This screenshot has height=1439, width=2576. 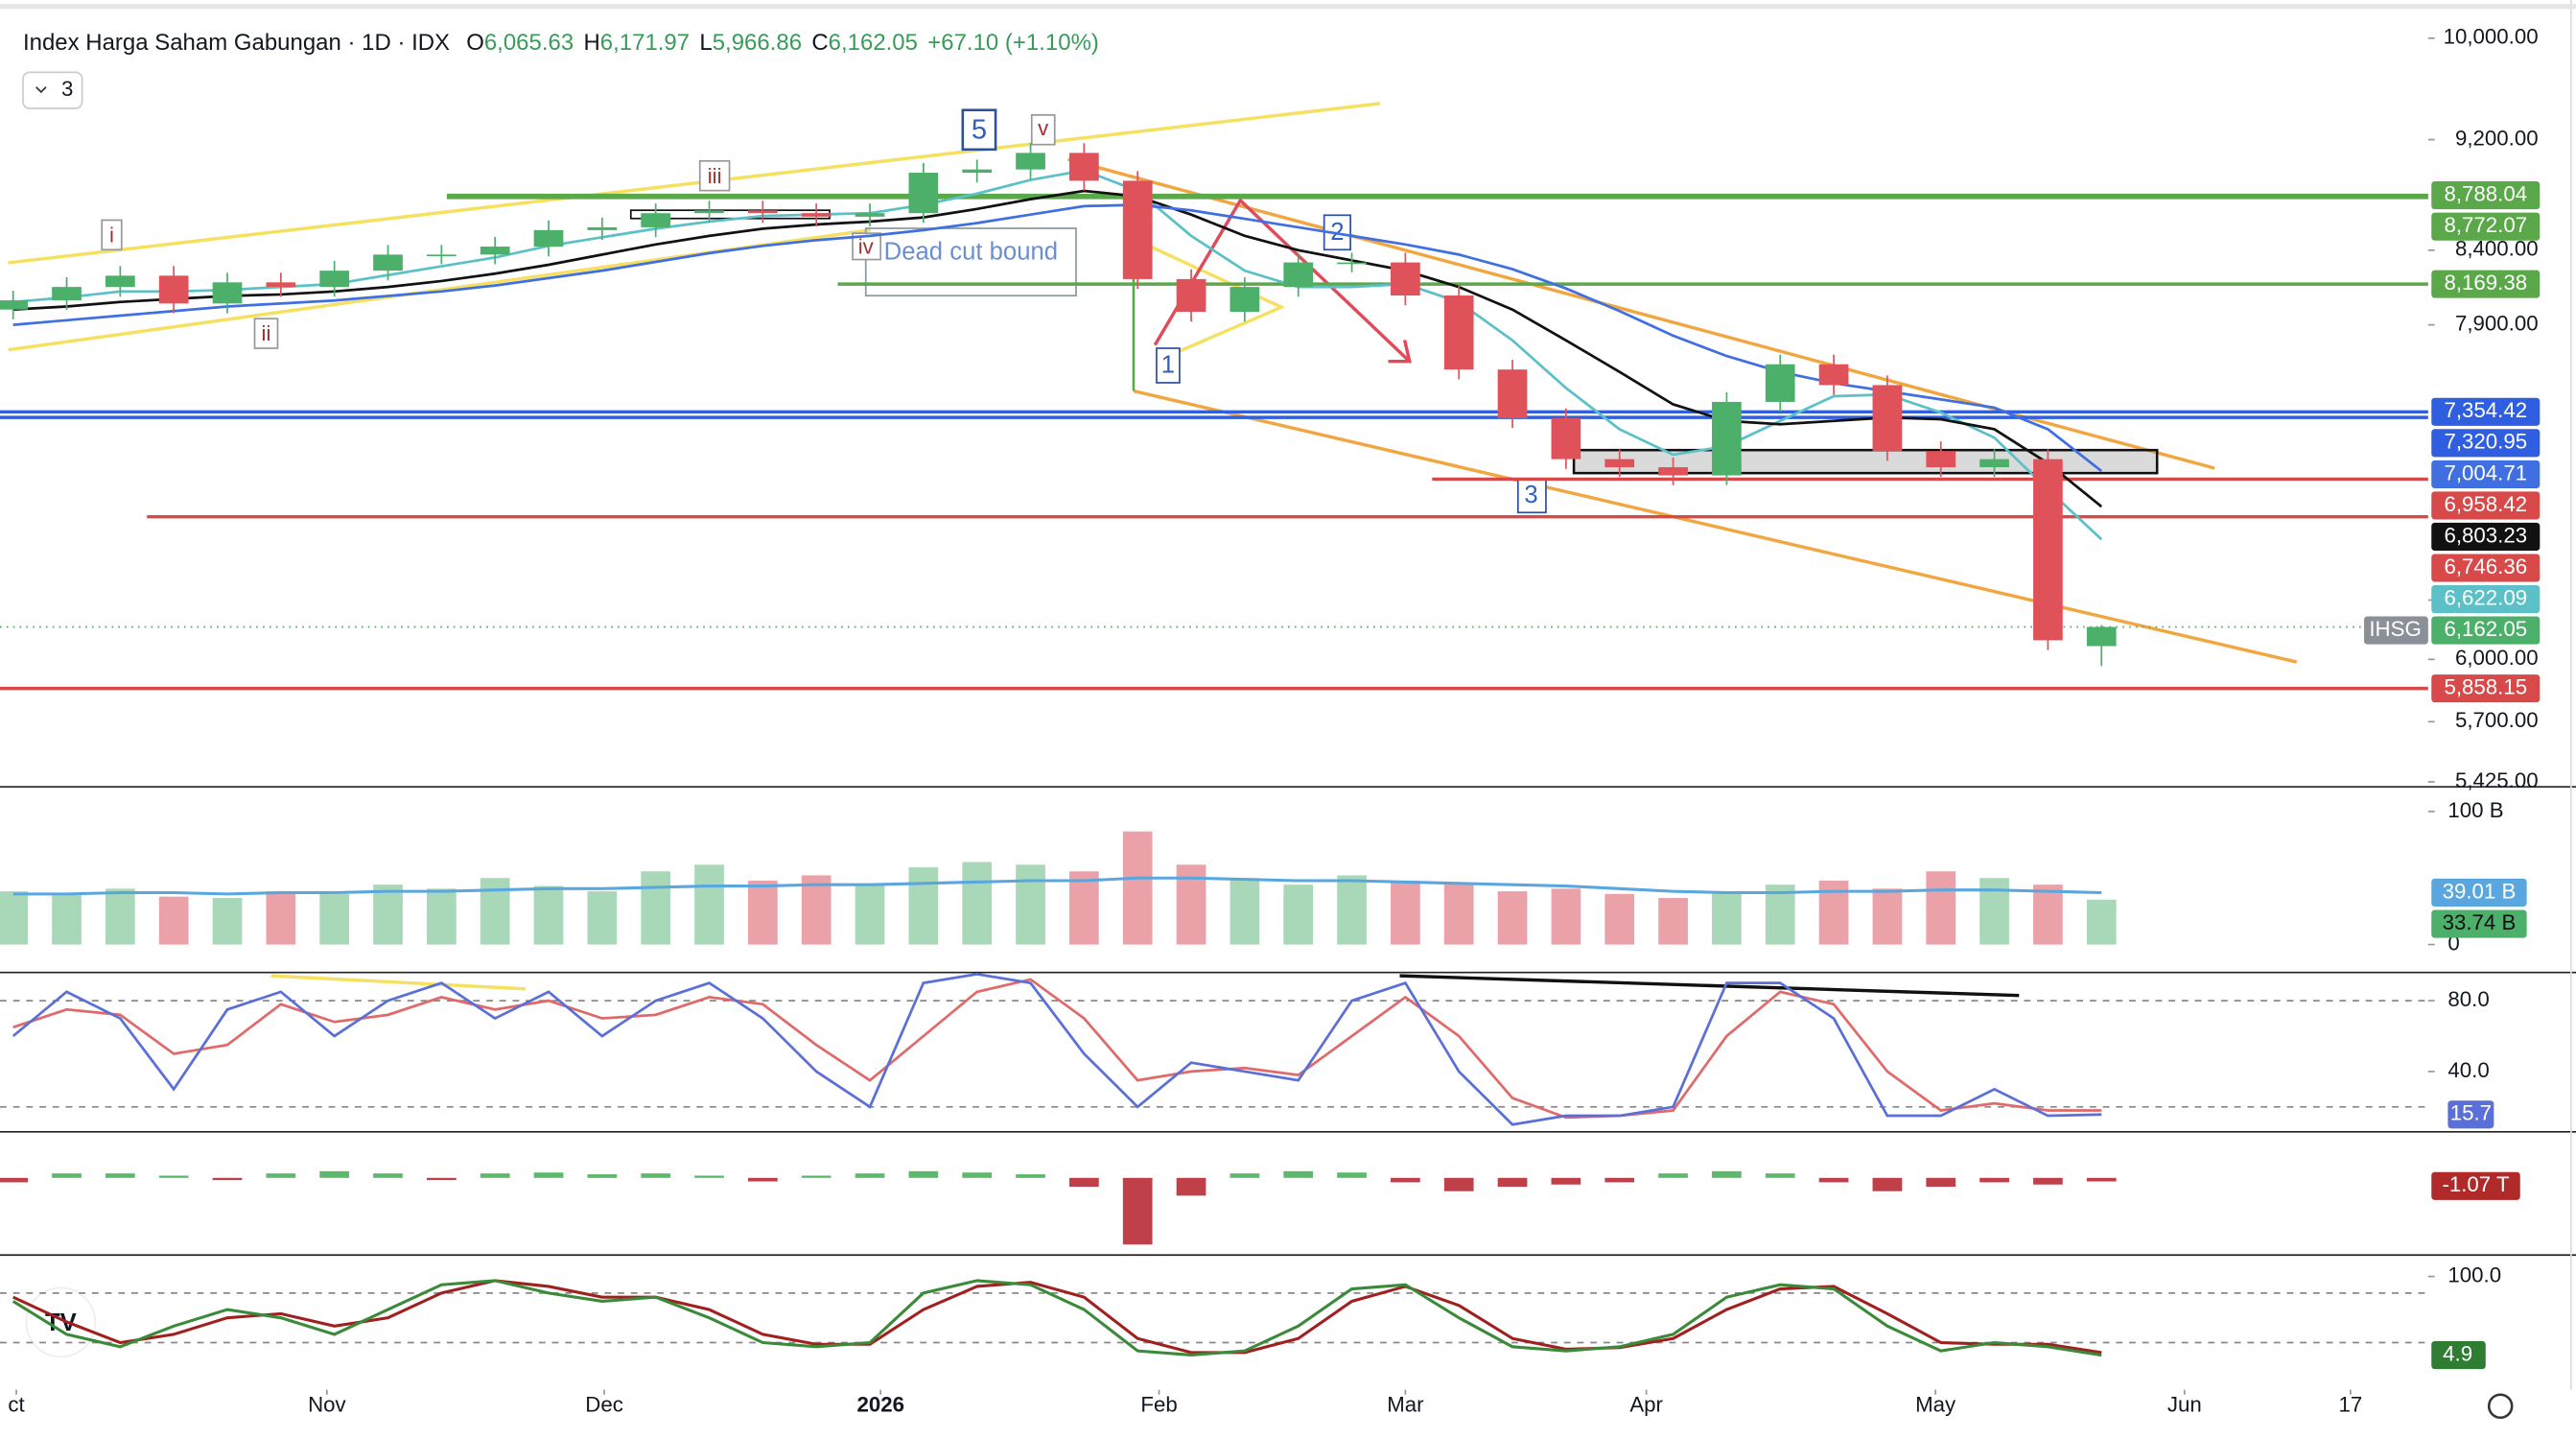 What do you see at coordinates (705, 44) in the screenshot?
I see `ohlc-letter: L` at bounding box center [705, 44].